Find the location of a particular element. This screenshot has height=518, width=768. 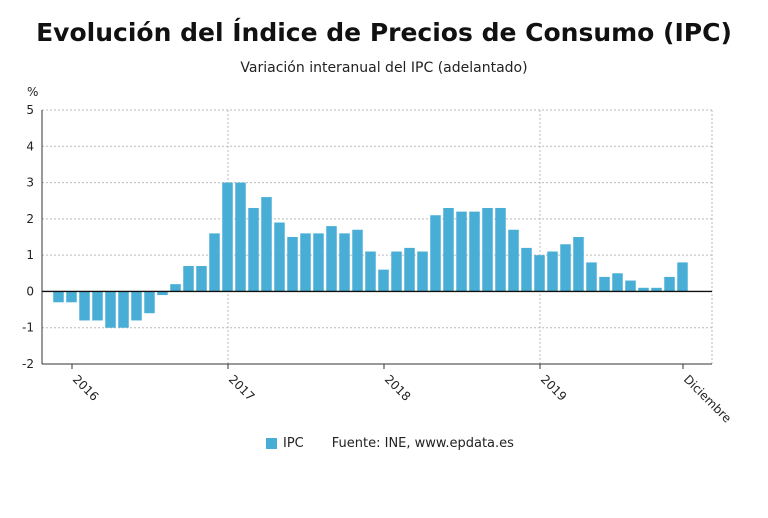

x-tick-label: 2019 is located at coordinates (553, 387).